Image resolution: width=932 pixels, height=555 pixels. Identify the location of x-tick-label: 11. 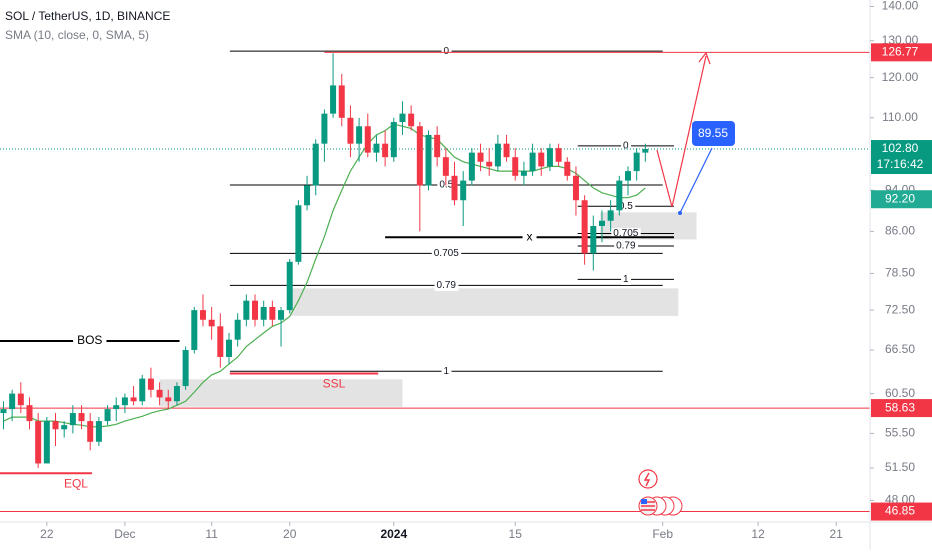
(211, 534).